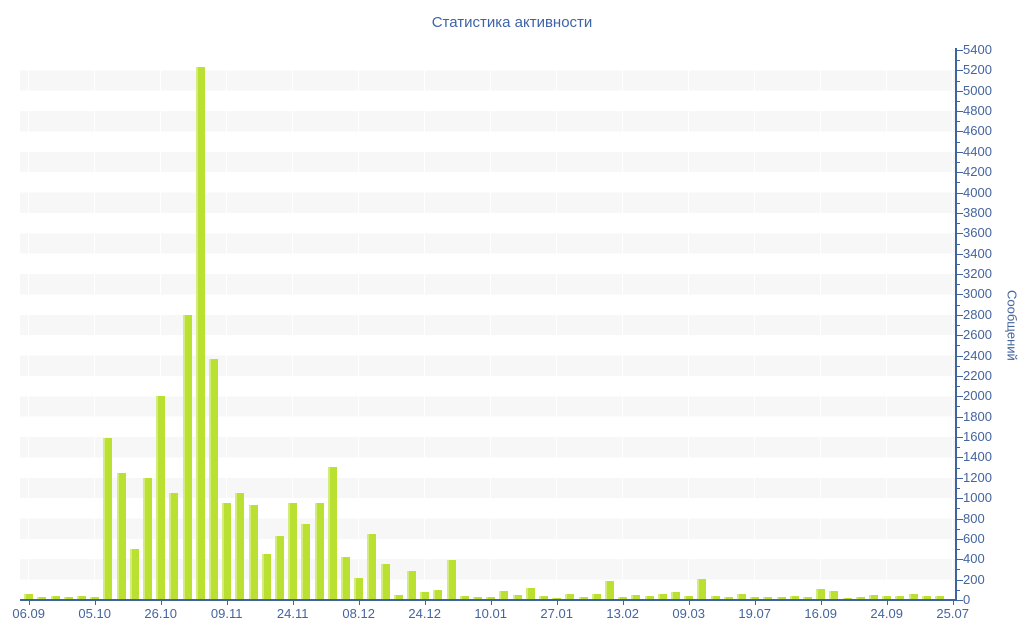 Image resolution: width=1024 pixels, height=640 pixels. Describe the element at coordinates (488, 600) in the screenshot. I see `x-axis-line` at that location.